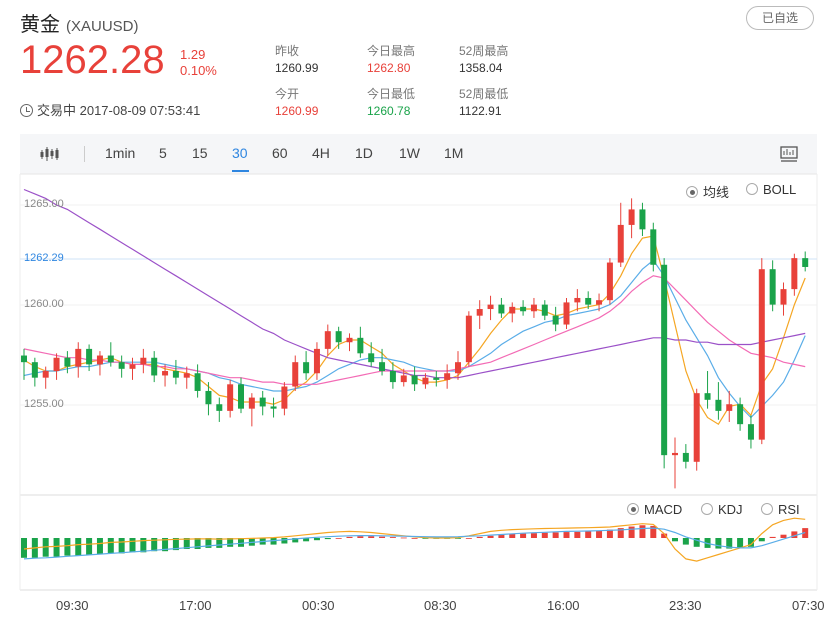  What do you see at coordinates (296, 103) in the screenshot?
I see `stat-open: 今开 1260.99` at bounding box center [296, 103].